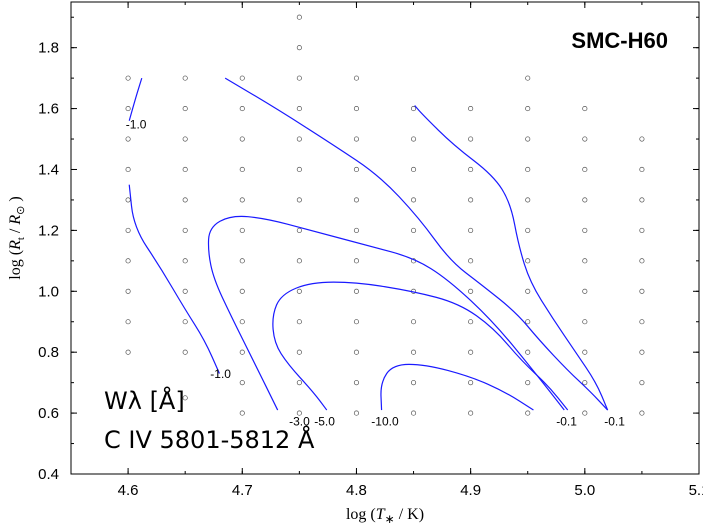  What do you see at coordinates (48, 352) in the screenshot?
I see `y-tick-label: 0.8` at bounding box center [48, 352].